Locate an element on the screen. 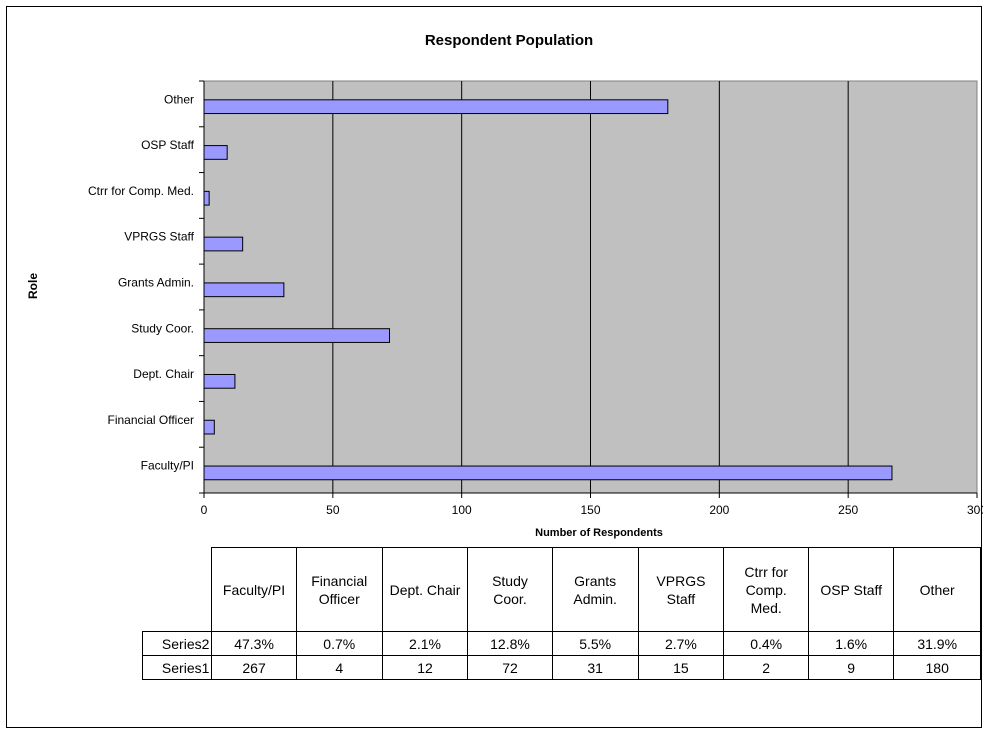 This screenshot has width=990, height=736. series2-cell-financial-officer: 0.7% is located at coordinates (339, 643).